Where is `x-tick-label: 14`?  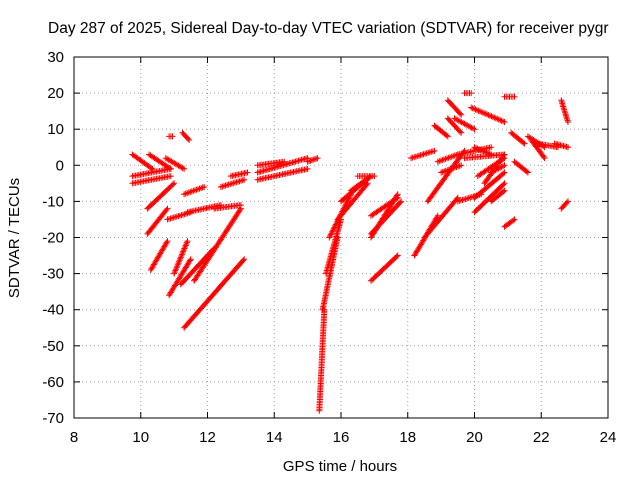 x-tick-label: 14 is located at coordinates (274, 437).